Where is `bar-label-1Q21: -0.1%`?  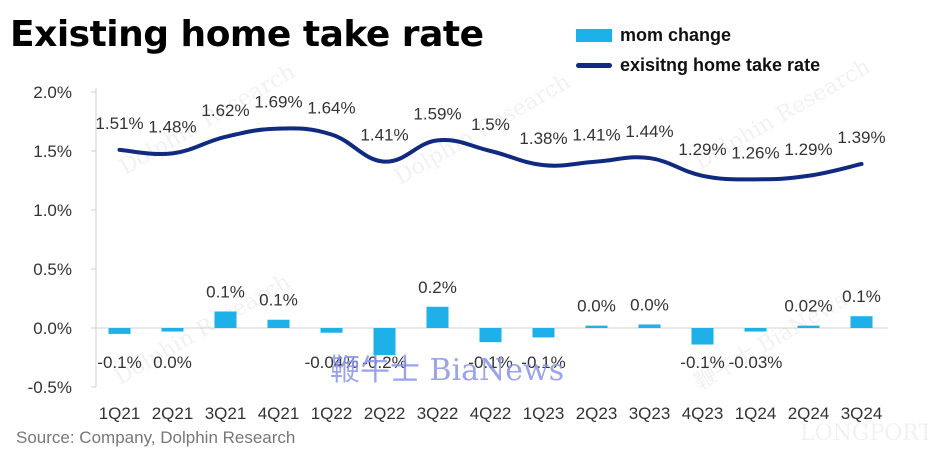
bar-label-1Q21: -0.1% is located at coordinates (119, 362).